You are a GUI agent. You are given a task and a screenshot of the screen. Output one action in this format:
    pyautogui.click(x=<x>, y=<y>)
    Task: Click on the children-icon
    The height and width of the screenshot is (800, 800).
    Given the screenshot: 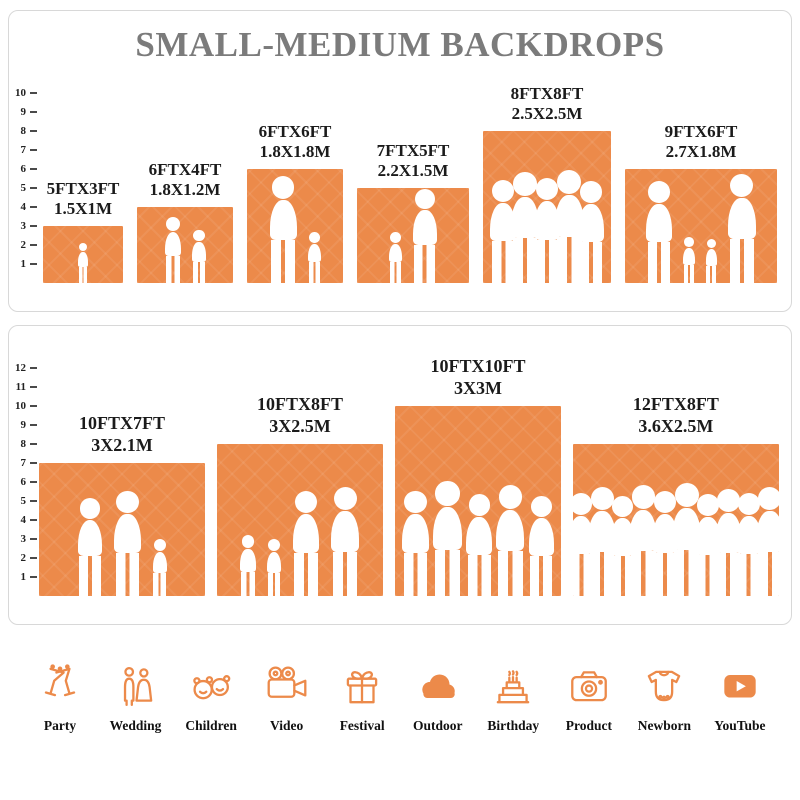 What is the action you would take?
    pyautogui.click(x=211, y=686)
    